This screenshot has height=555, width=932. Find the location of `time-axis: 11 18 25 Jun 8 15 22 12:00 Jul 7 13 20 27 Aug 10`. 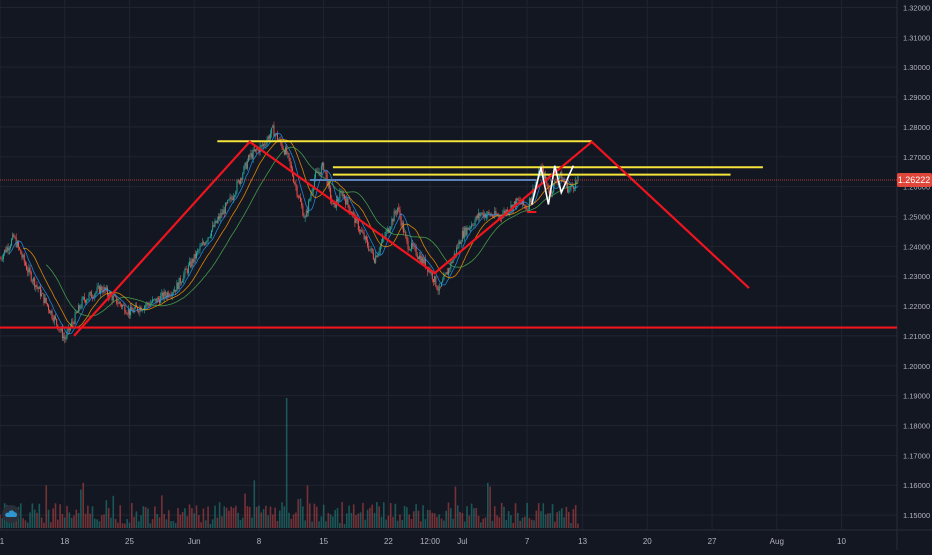

time-axis: 11 18 25 Jun 8 15 22 12:00 Jul 7 13 20 27 Aug 10 is located at coordinates (423, 541).